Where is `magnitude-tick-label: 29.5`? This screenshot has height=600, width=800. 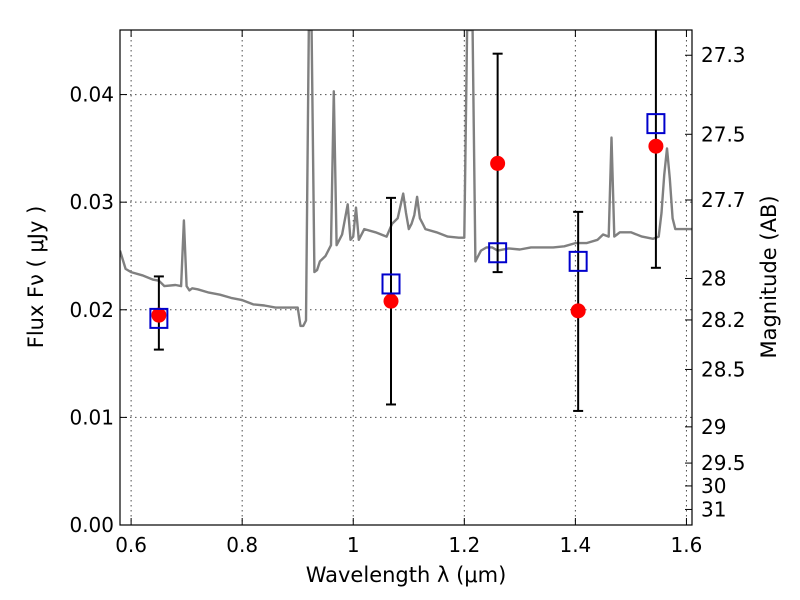
magnitude-tick-label: 29.5 is located at coordinates (723, 463).